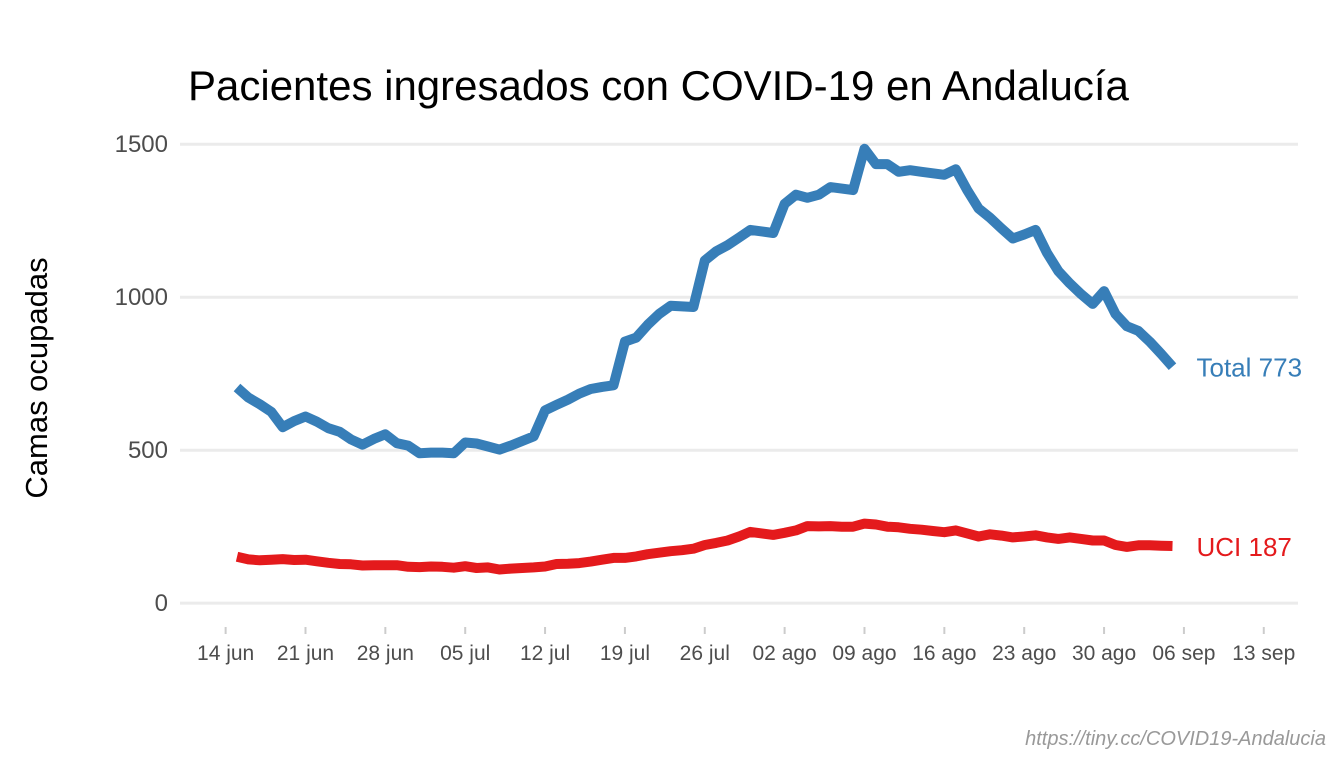  I want to click on end-label-uci: UCI 187, so click(1244, 547).